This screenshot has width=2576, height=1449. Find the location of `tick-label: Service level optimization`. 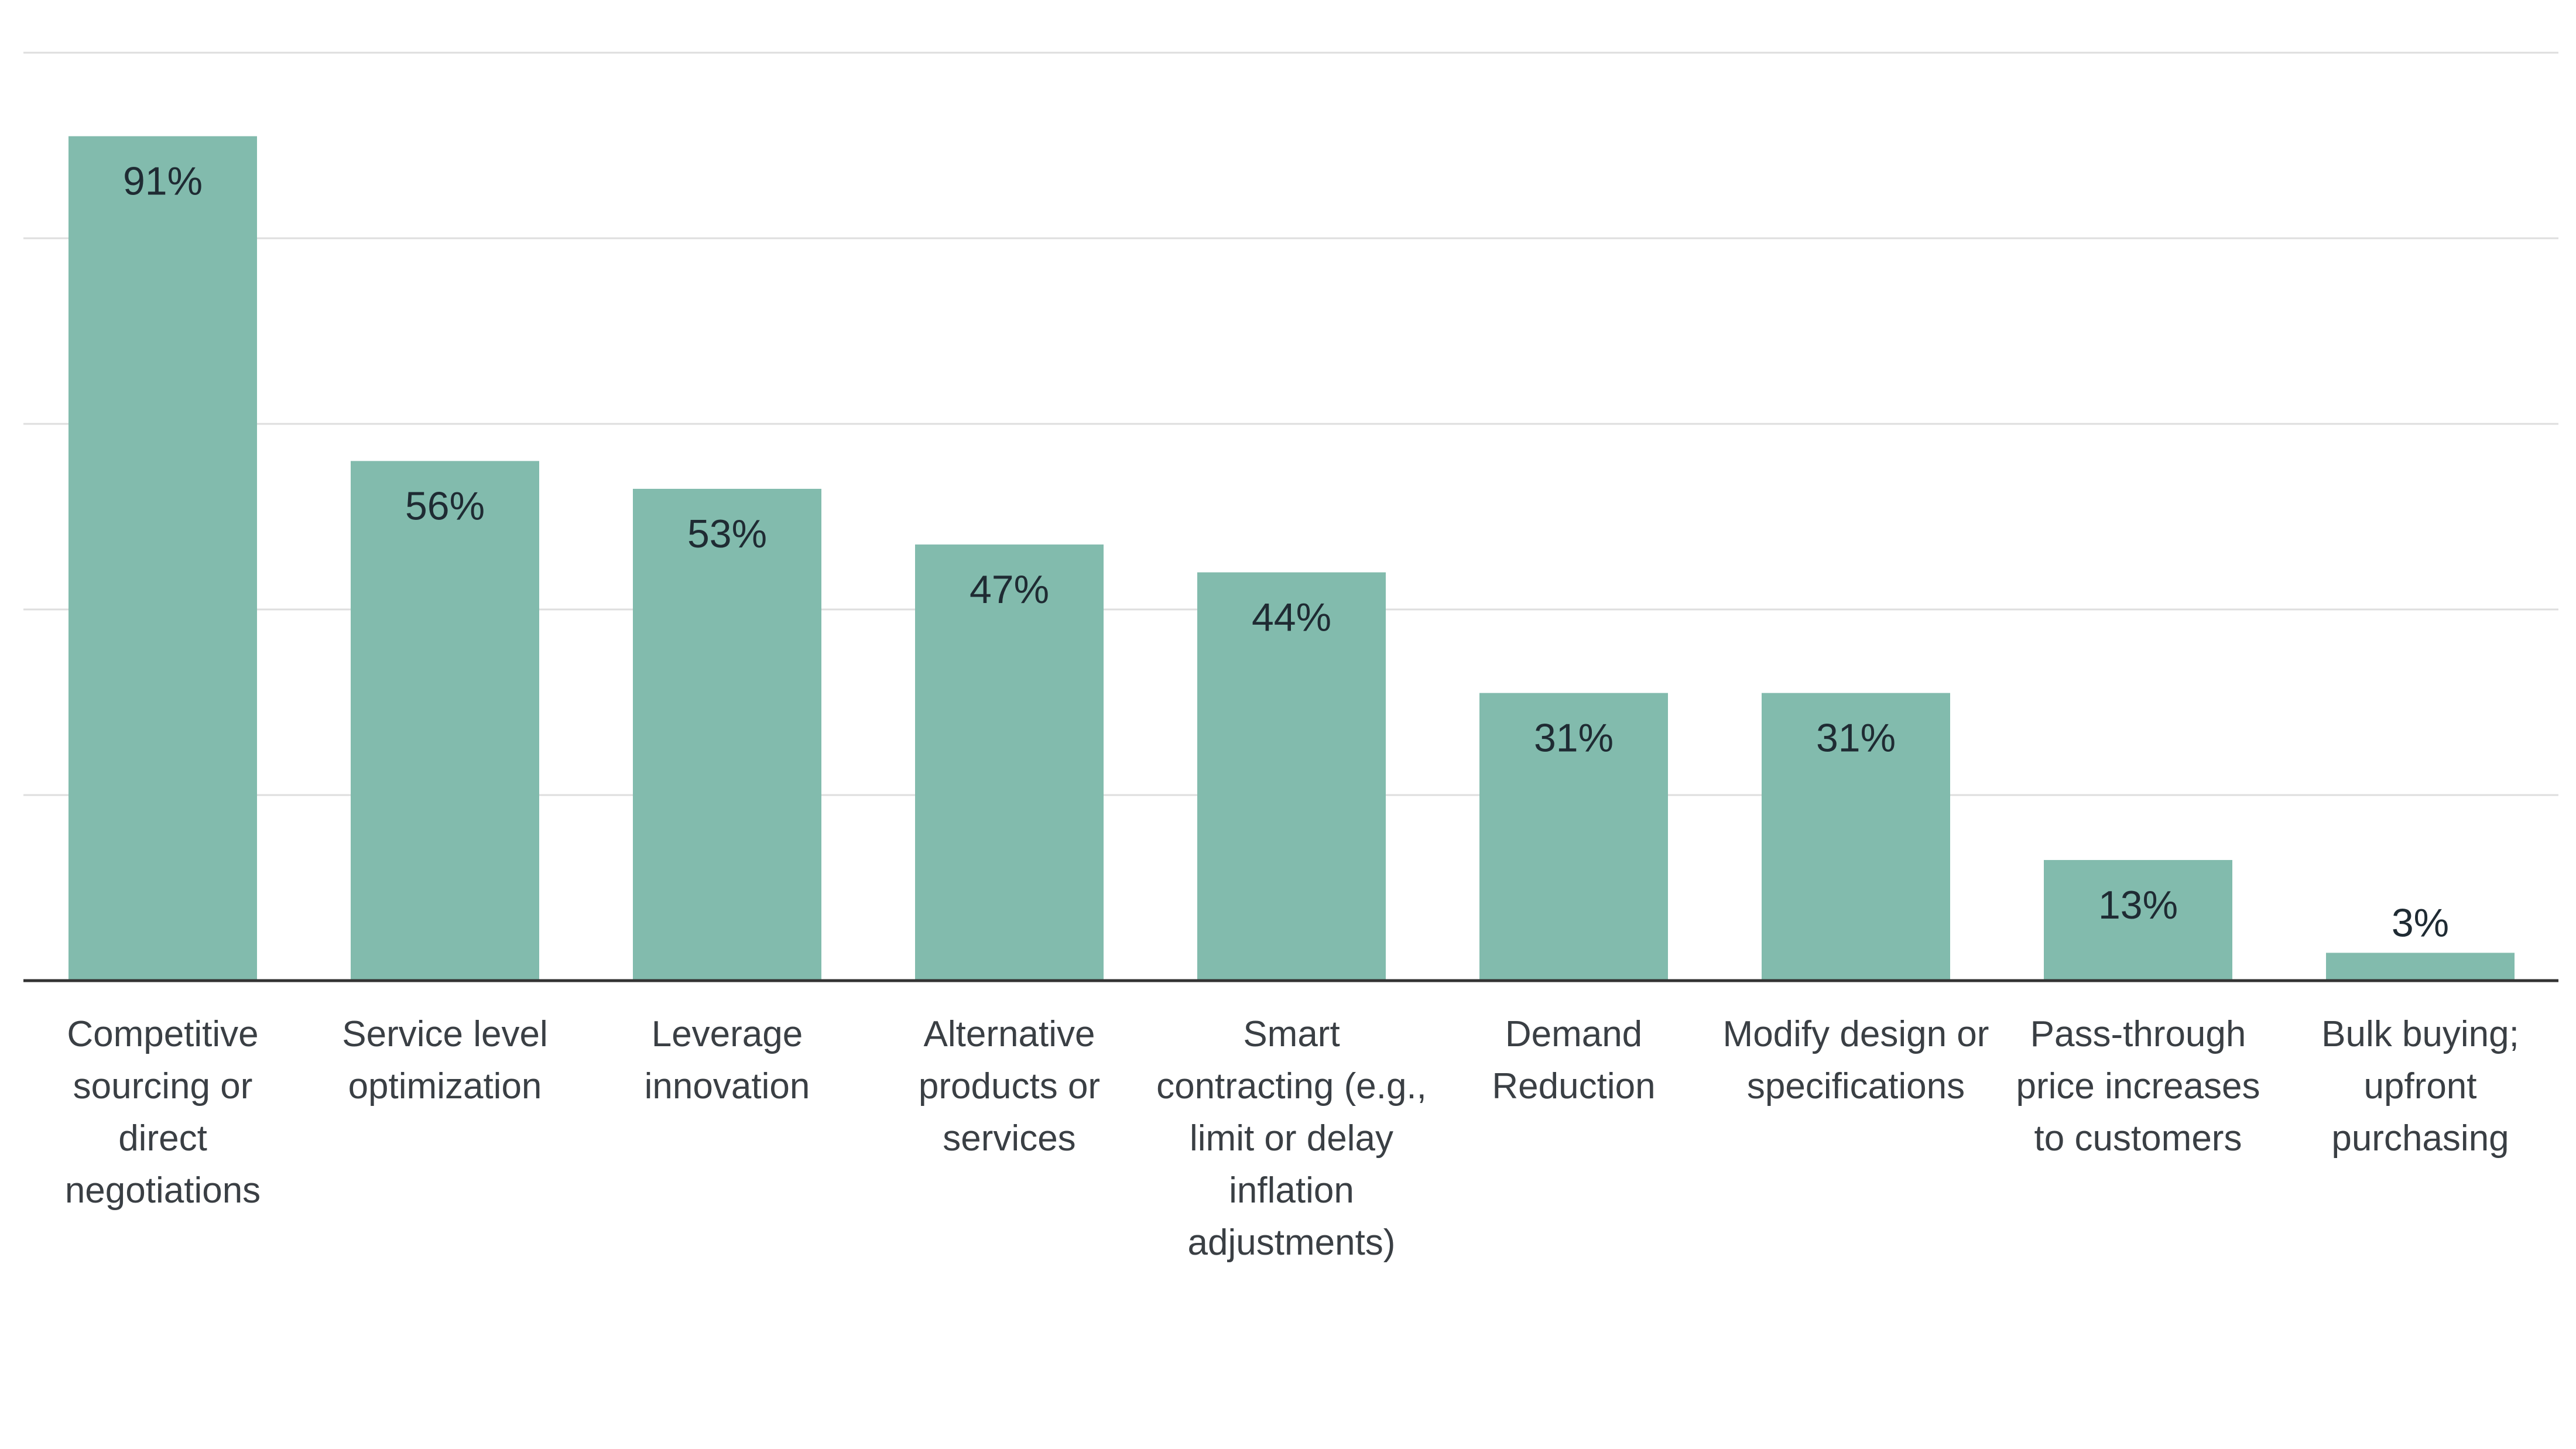

tick-label: Service level optimization is located at coordinates (444, 1060).